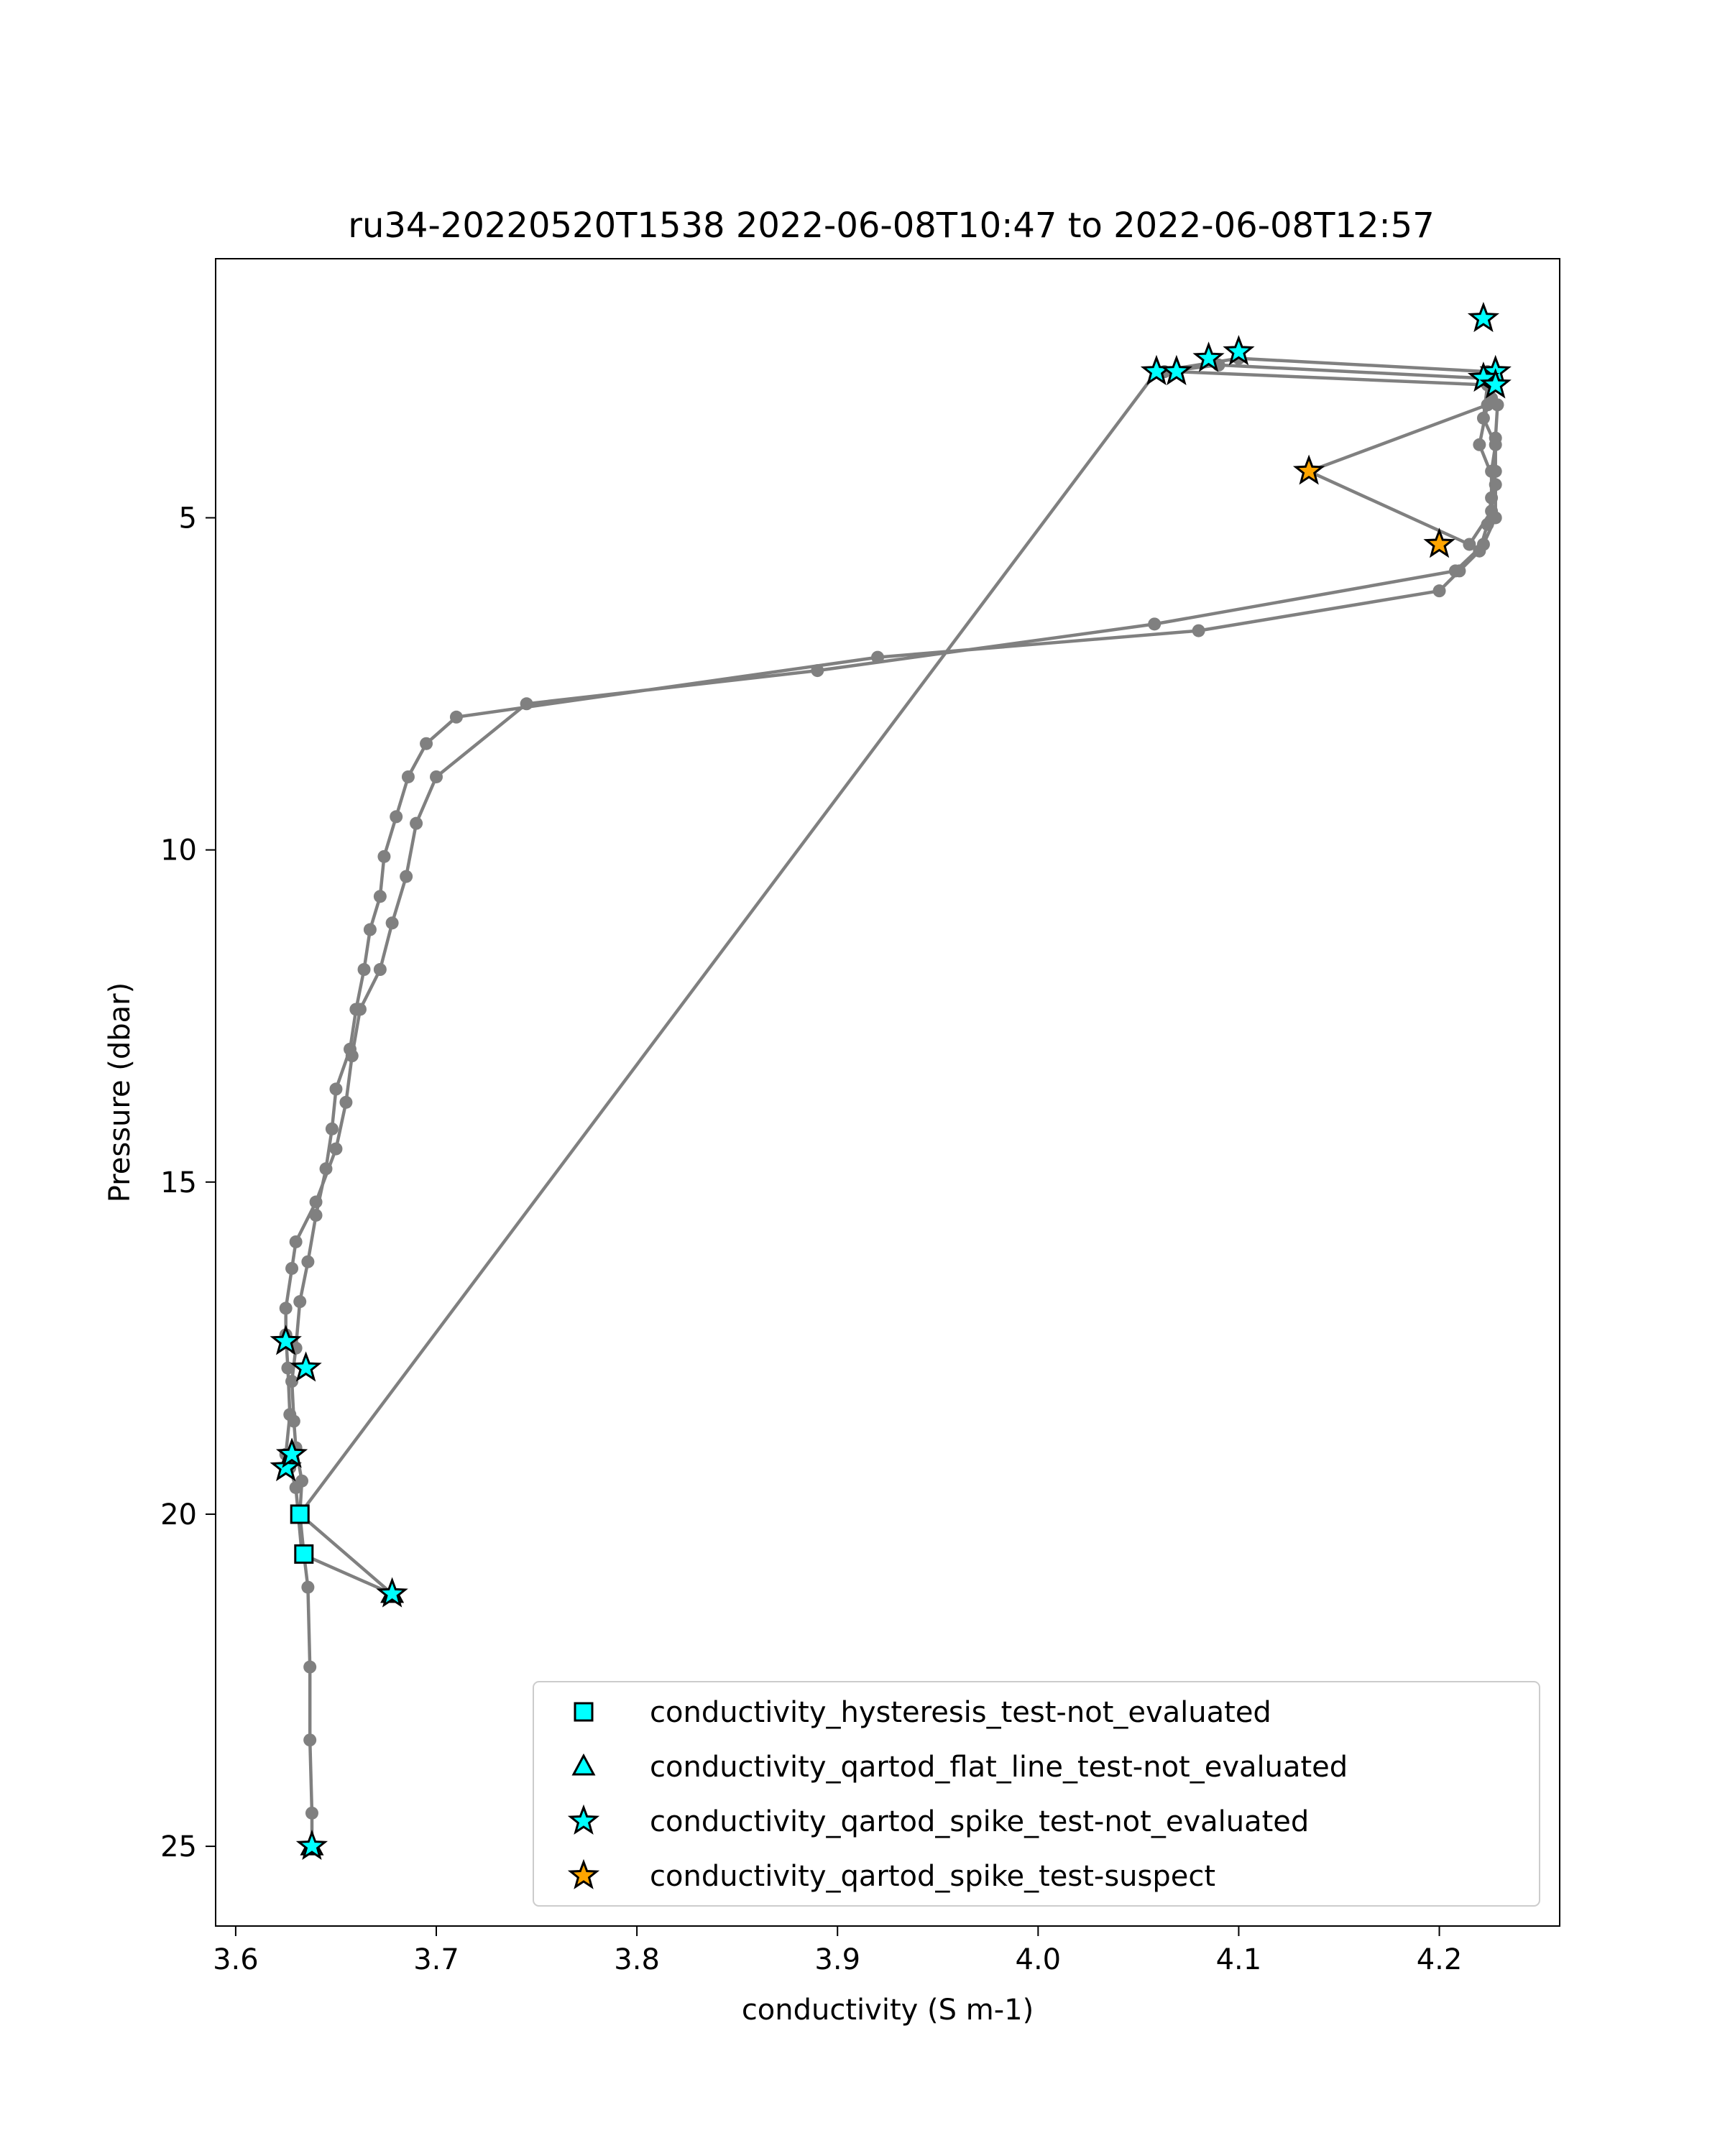 The image size is (1725, 2156). I want to click on x-tick-label: 3.7, so click(436, 1959).